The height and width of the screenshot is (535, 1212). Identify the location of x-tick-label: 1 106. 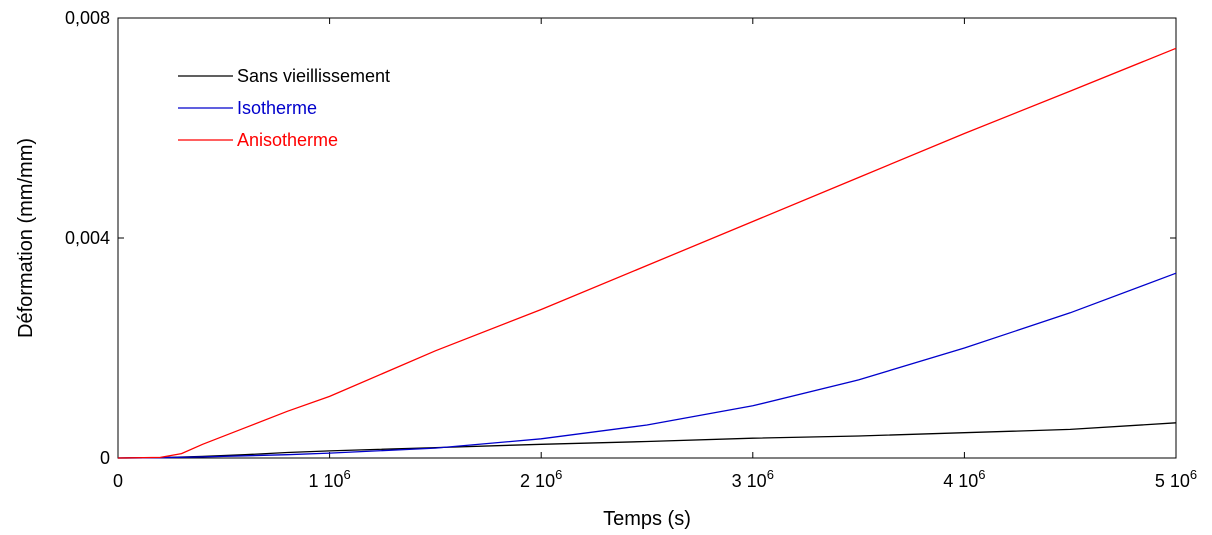
(329, 479).